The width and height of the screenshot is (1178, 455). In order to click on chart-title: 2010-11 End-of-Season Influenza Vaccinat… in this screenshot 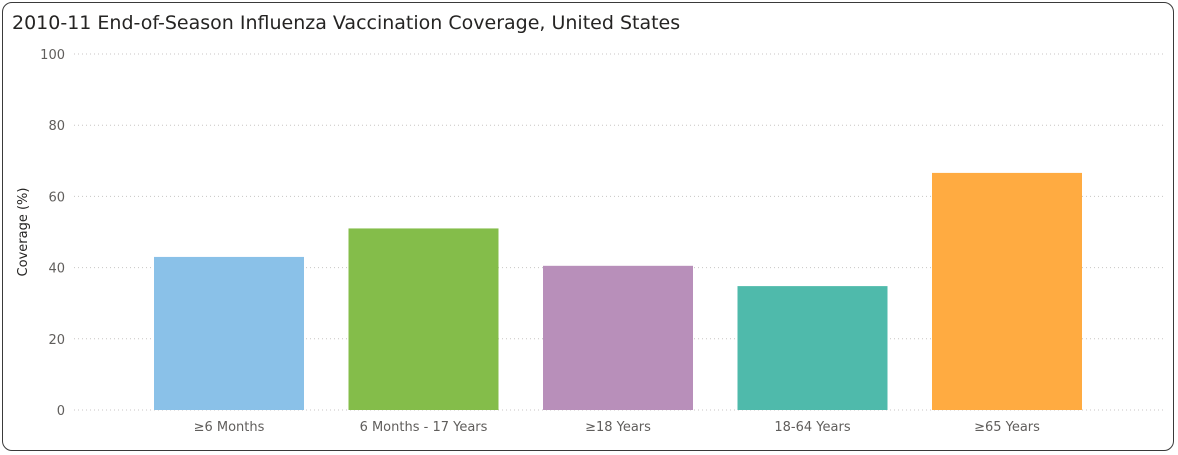, I will do `click(346, 23)`.